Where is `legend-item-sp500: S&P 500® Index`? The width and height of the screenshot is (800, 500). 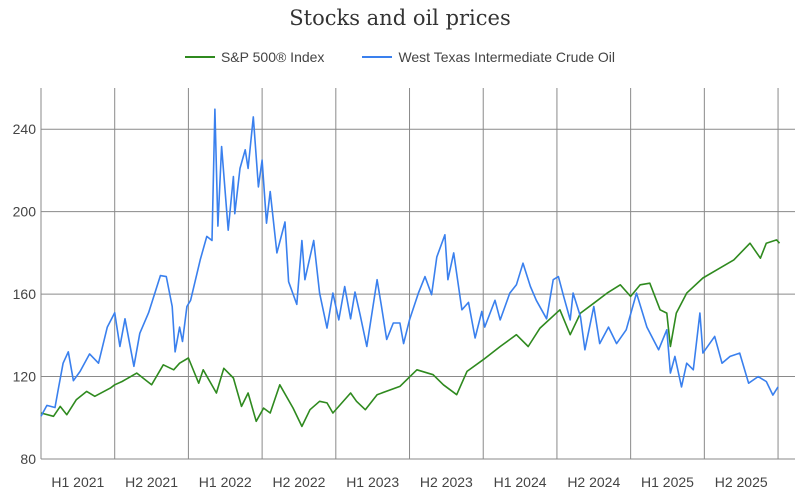 legend-item-sp500: S&P 500® Index is located at coordinates (254, 57).